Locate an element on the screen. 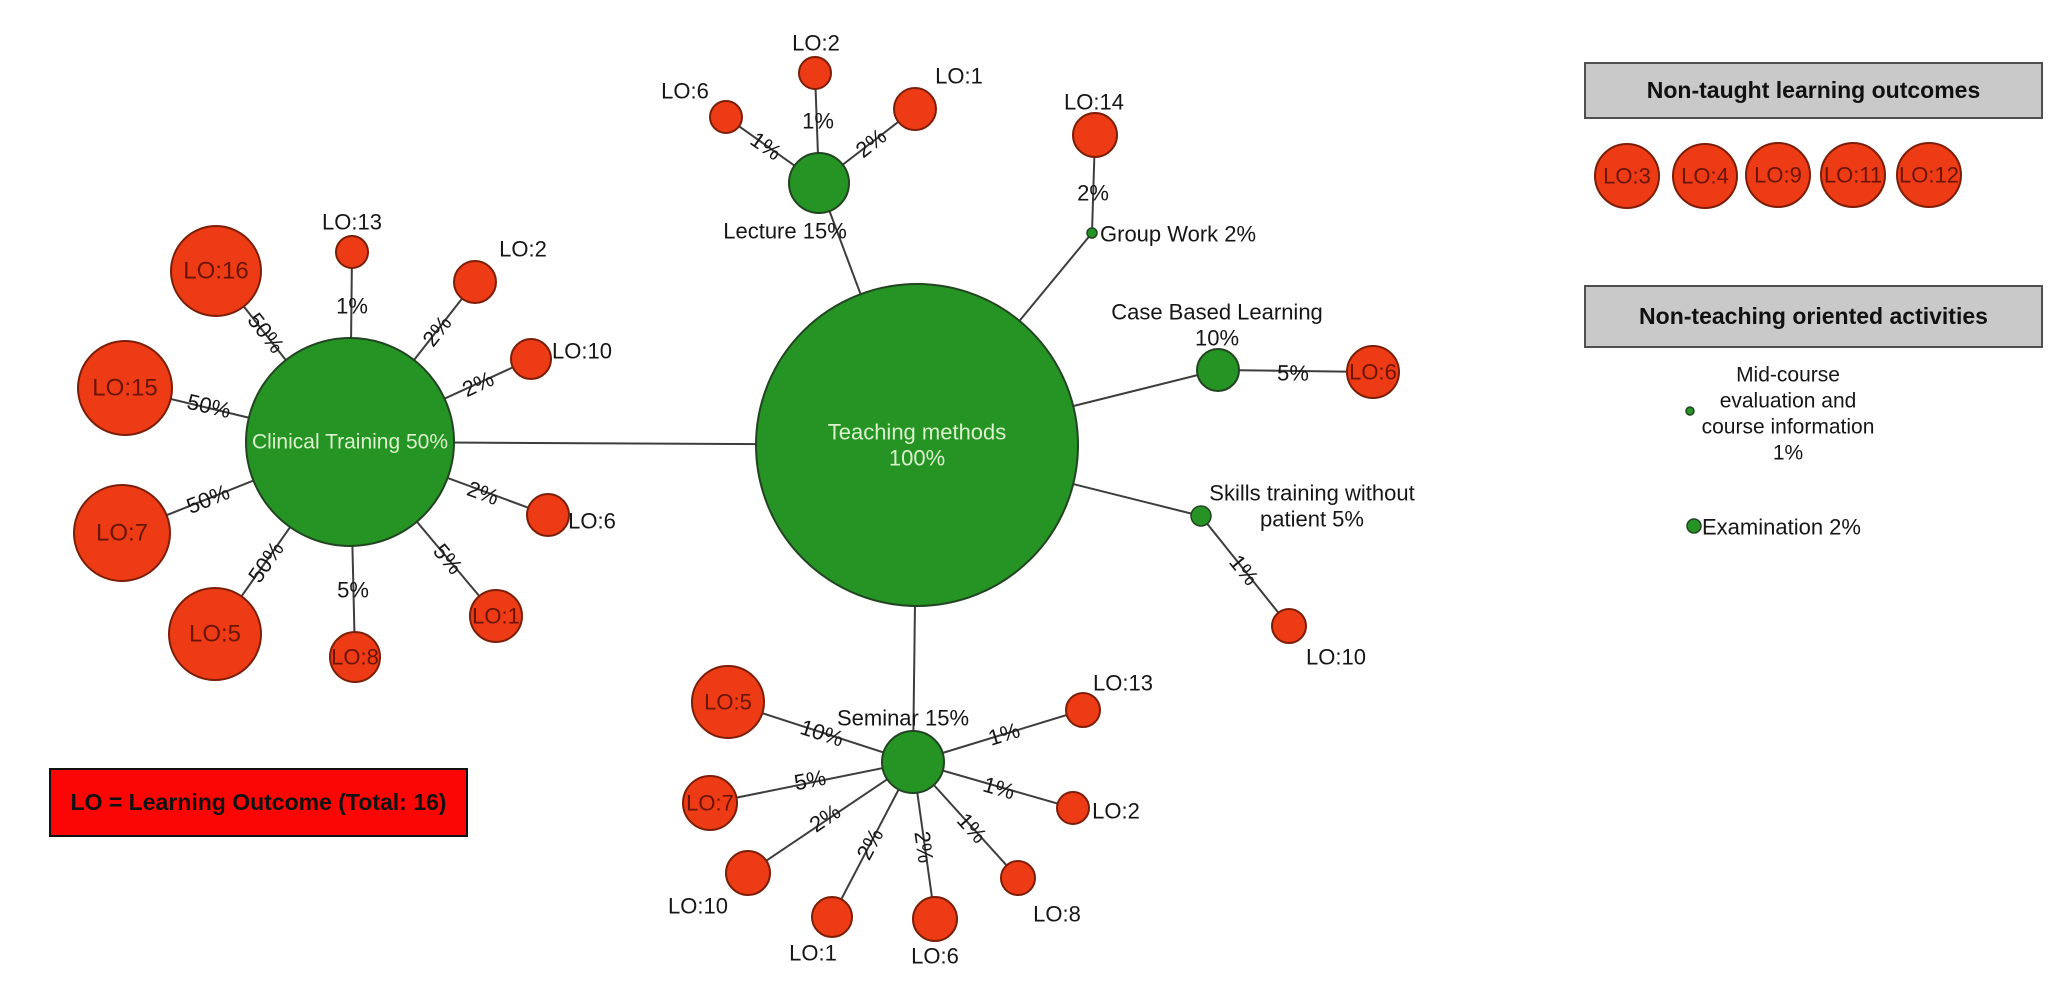  label-examdot: Examination 2% is located at coordinates (1781, 527).